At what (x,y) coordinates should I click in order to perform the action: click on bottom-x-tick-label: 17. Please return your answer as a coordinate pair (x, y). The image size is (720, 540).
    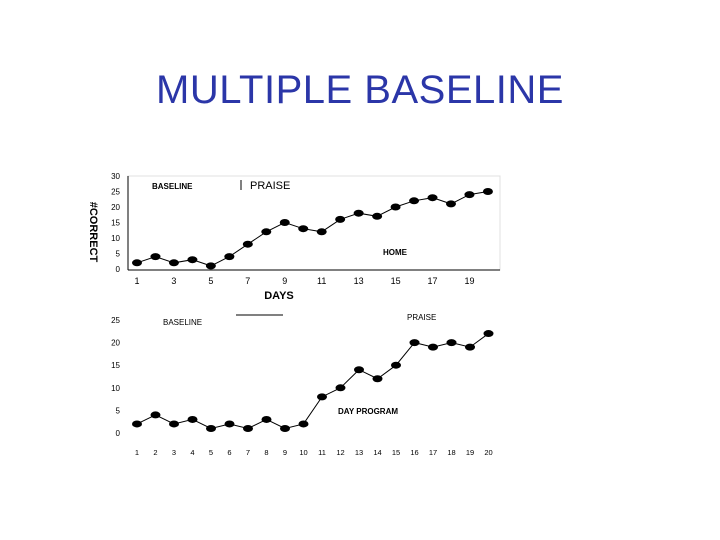
    Looking at the image, I should click on (433, 452).